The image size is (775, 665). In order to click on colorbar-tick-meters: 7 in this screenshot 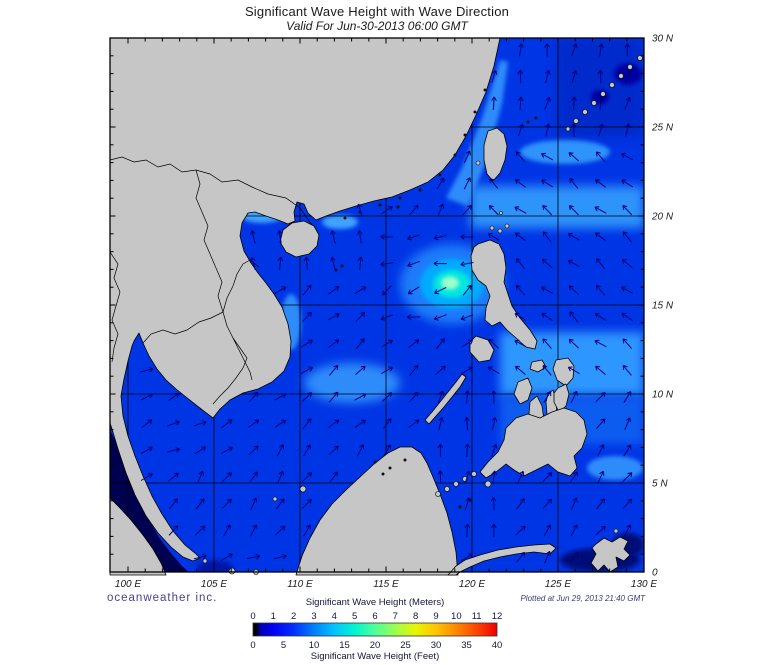, I will do `click(395, 616)`.